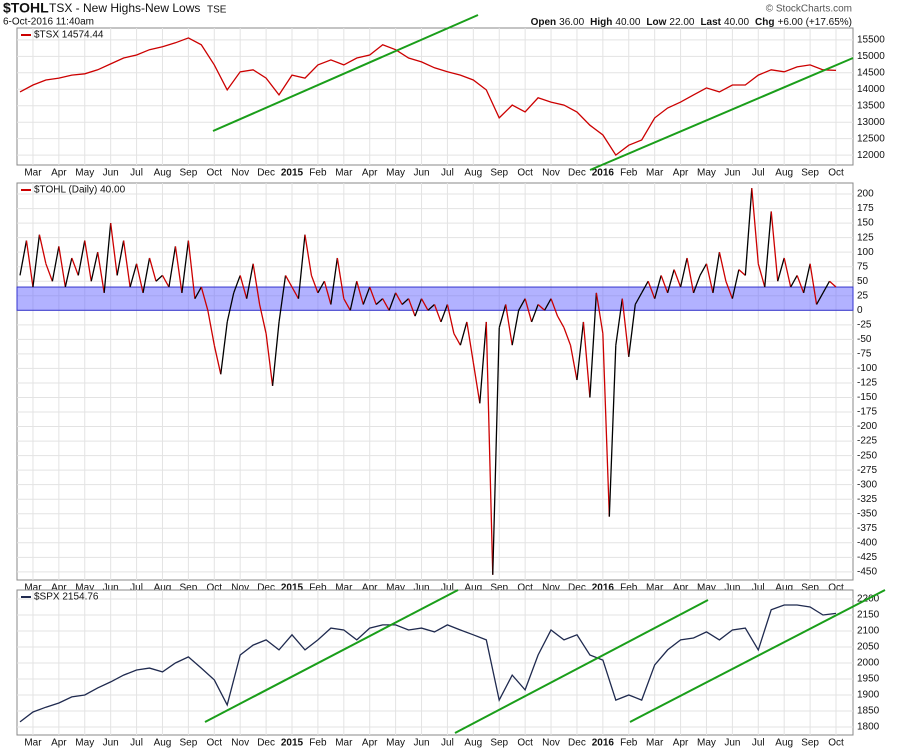 The width and height of the screenshot is (900, 750). What do you see at coordinates (266, 173) in the screenshot?
I see `x-tick-label: Dec` at bounding box center [266, 173].